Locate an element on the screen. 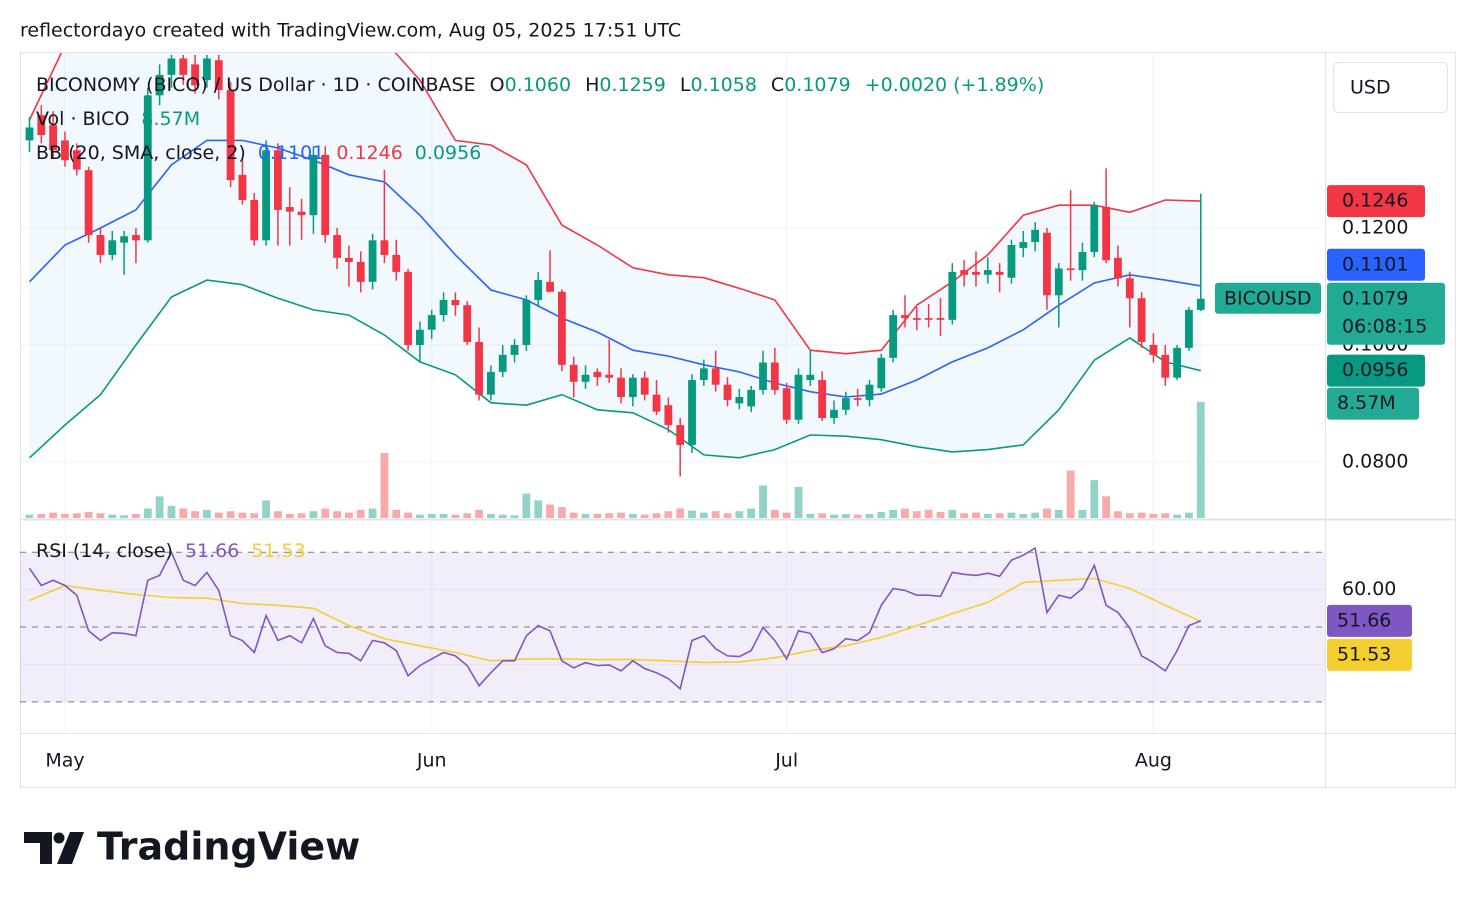 Image resolution: width=1476 pixels, height=908 pixels. logo-dot is located at coordinates (59, 838).